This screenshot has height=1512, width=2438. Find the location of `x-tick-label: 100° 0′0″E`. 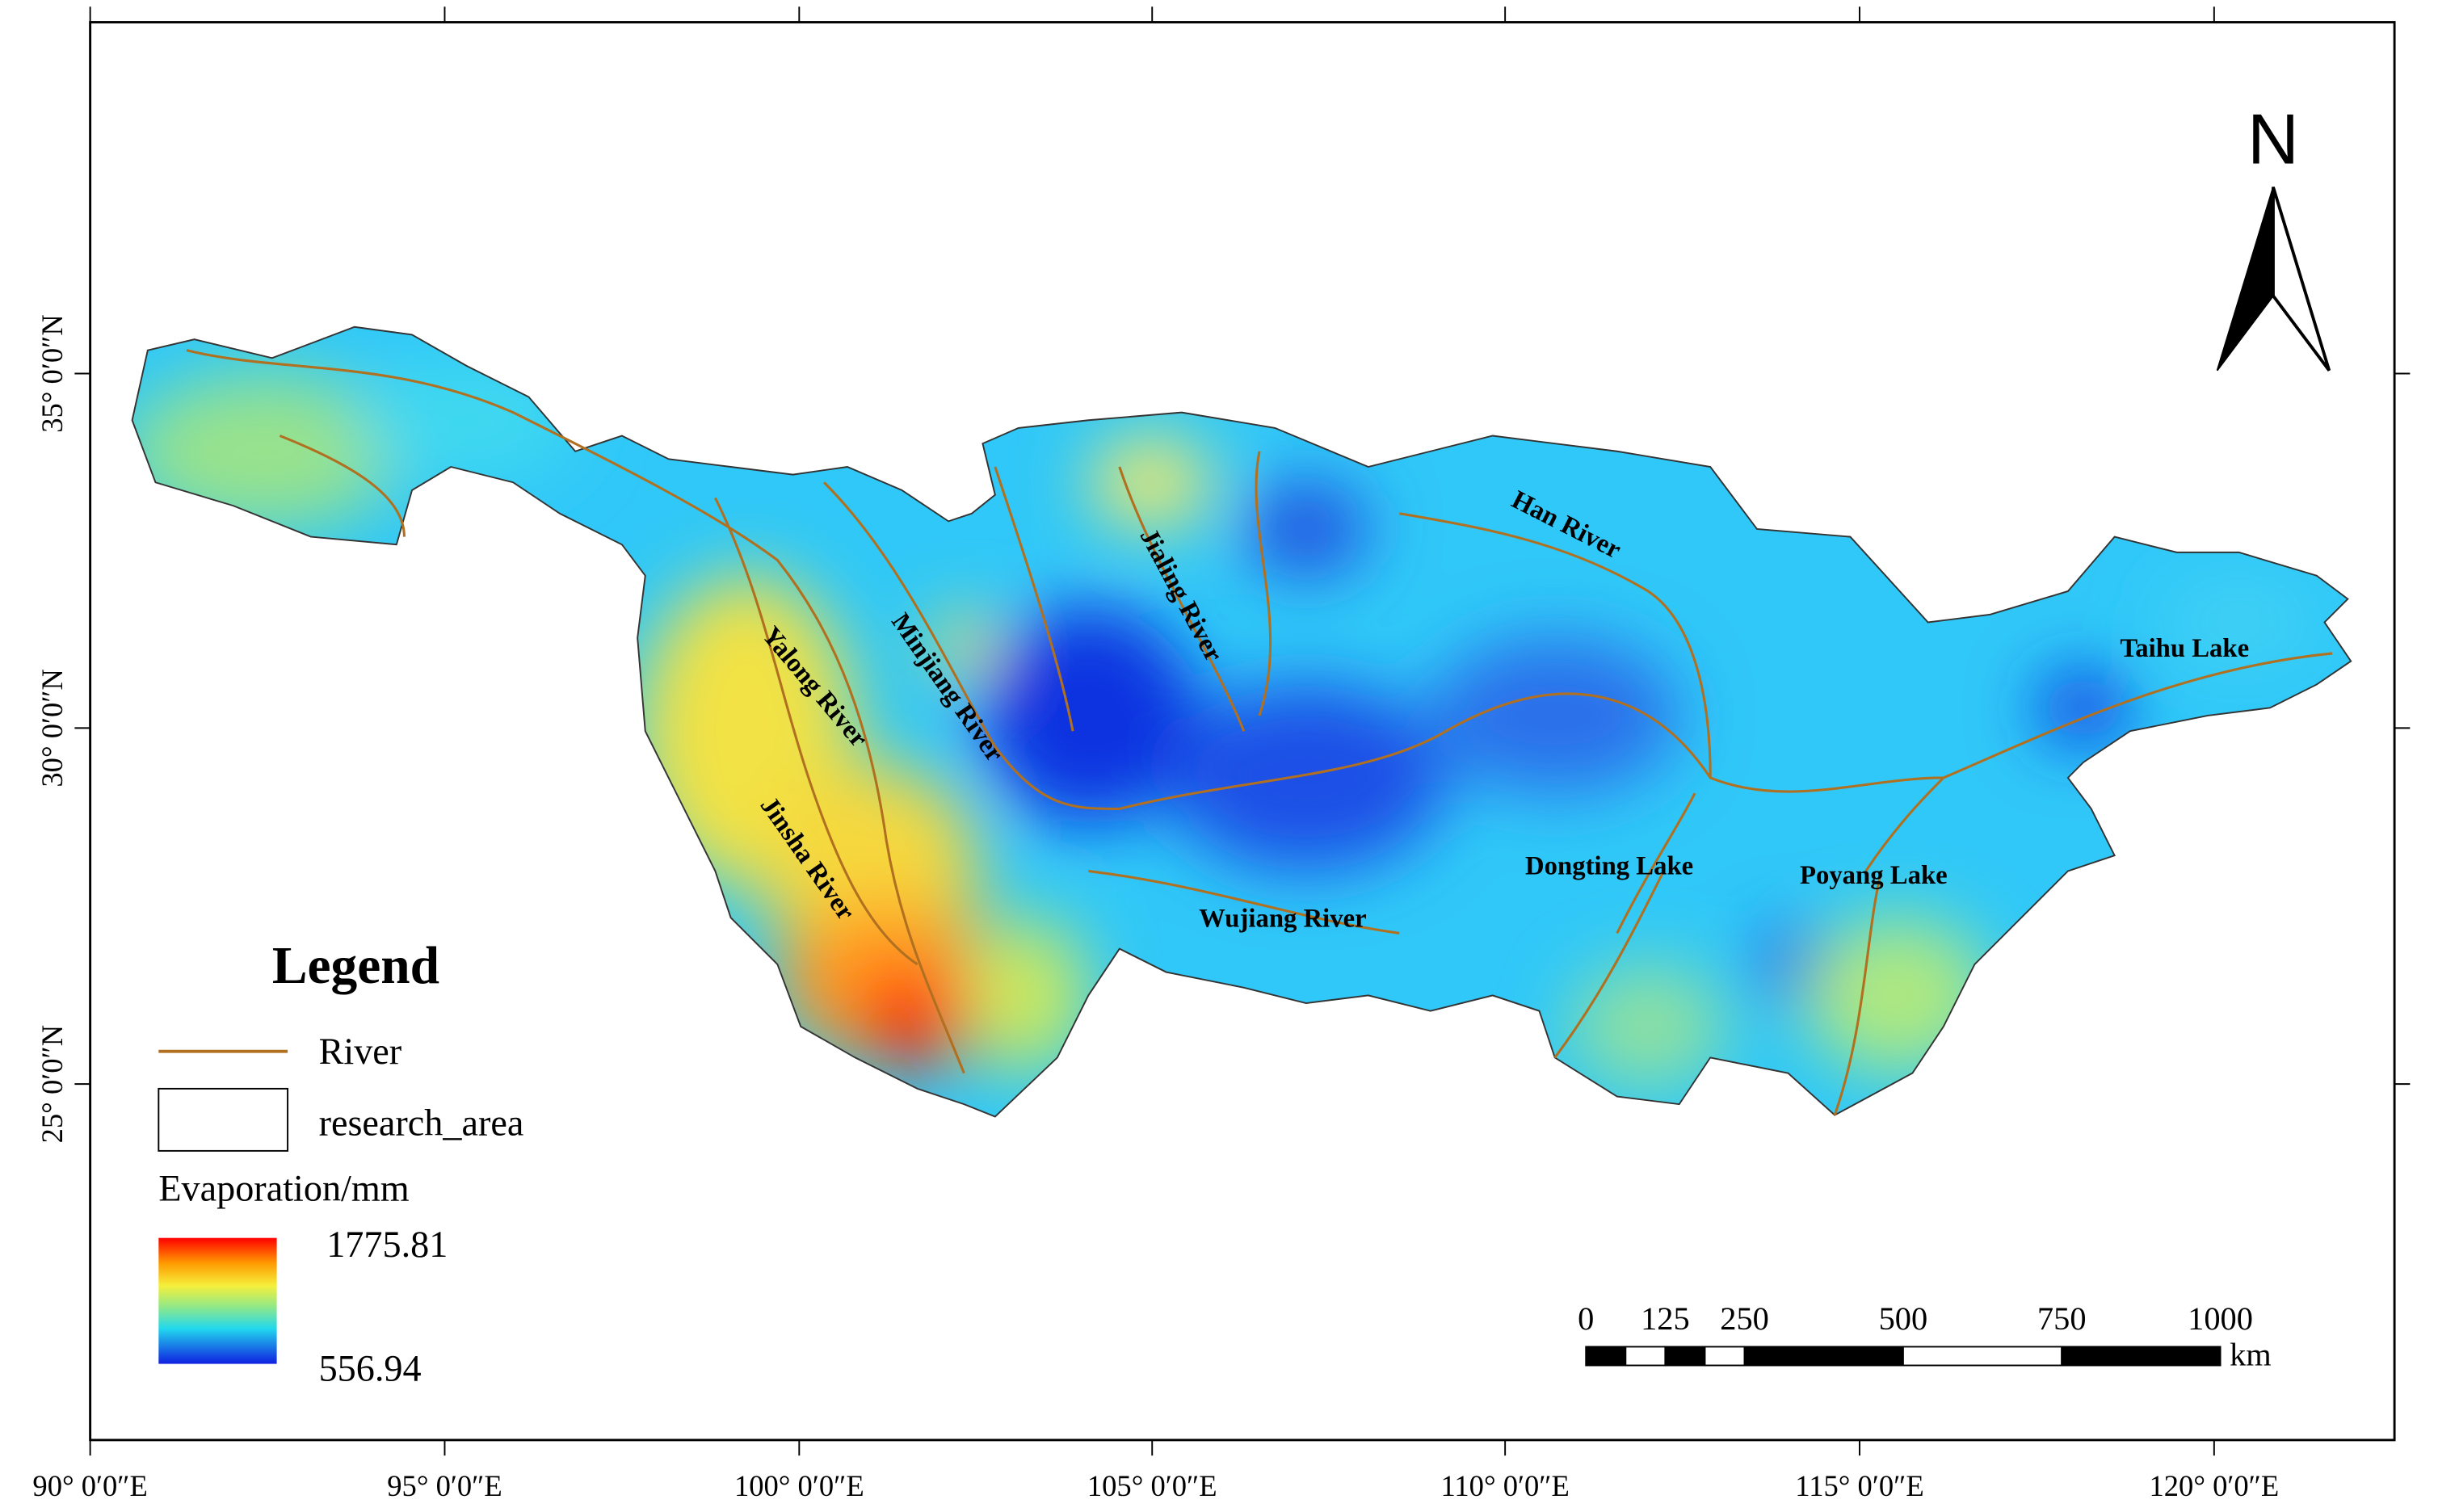

x-tick-label: 100° 0′0″E is located at coordinates (799, 1485).